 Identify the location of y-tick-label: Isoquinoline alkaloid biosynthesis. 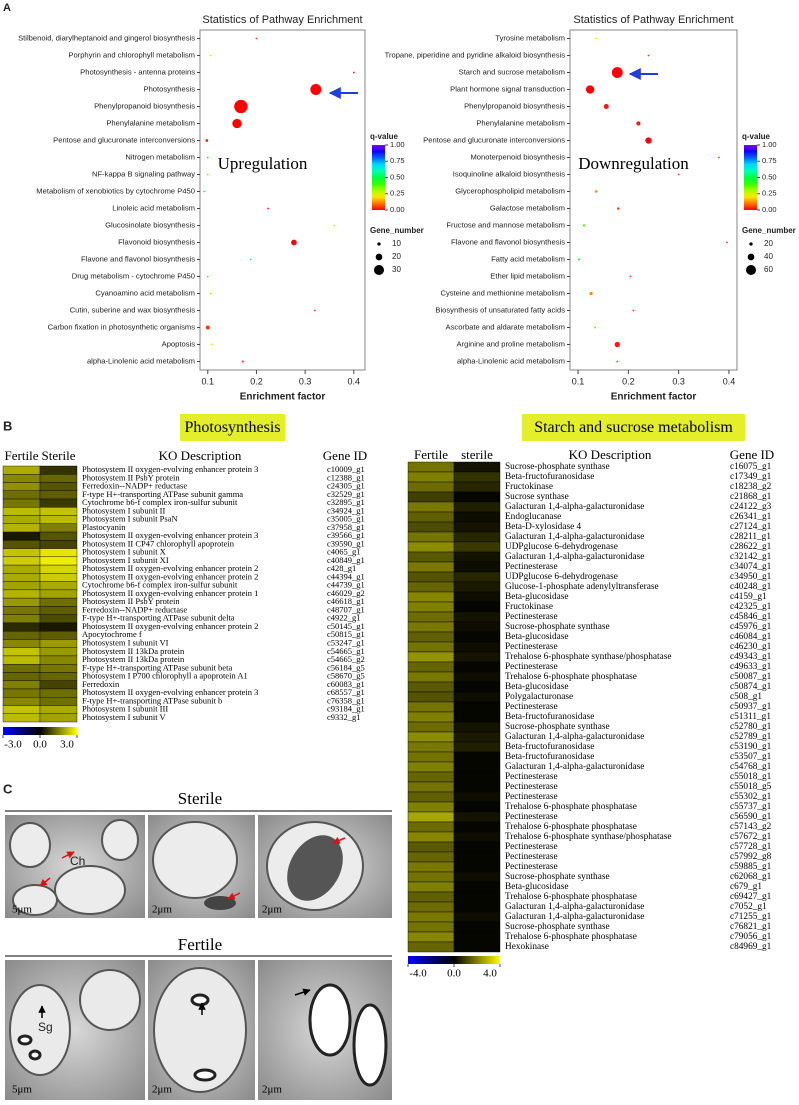
(509, 174).